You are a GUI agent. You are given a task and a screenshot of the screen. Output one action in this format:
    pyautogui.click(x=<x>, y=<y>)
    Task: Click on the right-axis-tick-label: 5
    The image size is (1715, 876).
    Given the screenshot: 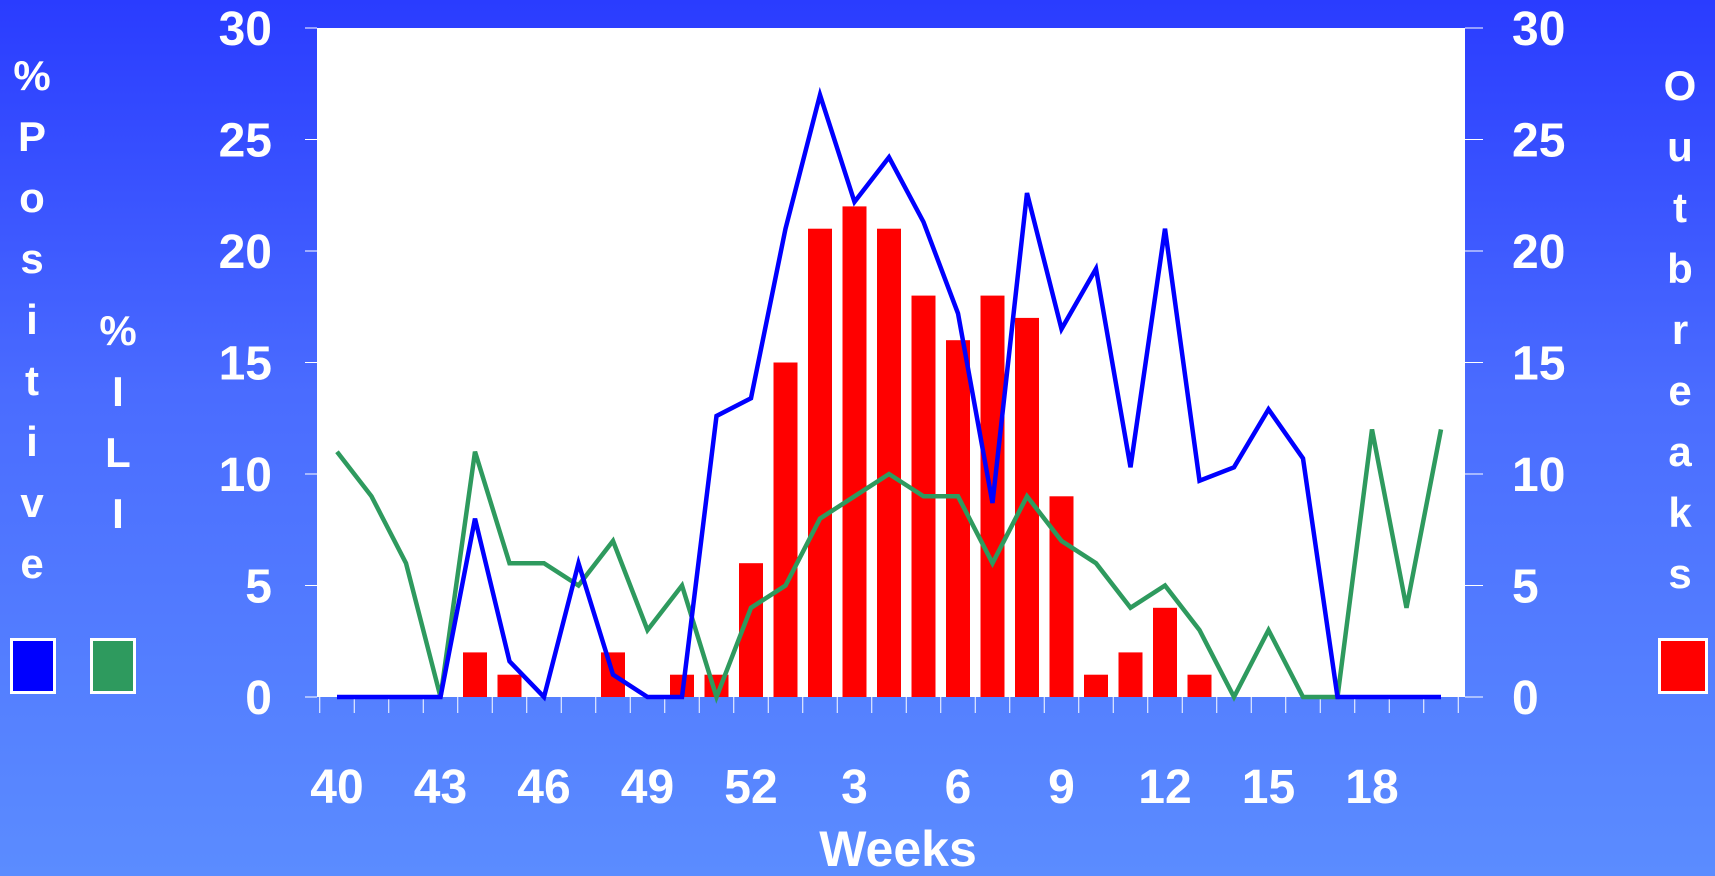 What is the action you would take?
    pyautogui.click(x=1525, y=587)
    